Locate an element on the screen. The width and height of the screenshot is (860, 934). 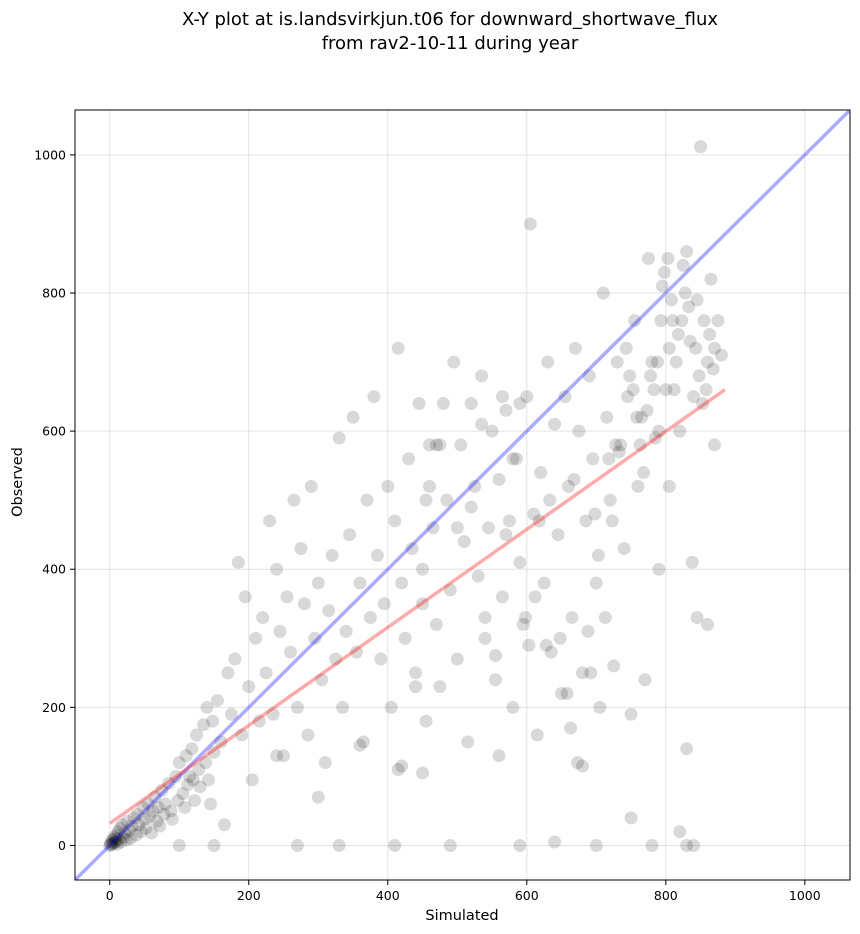
x-tick-label-2: 400 is located at coordinates (388, 895).